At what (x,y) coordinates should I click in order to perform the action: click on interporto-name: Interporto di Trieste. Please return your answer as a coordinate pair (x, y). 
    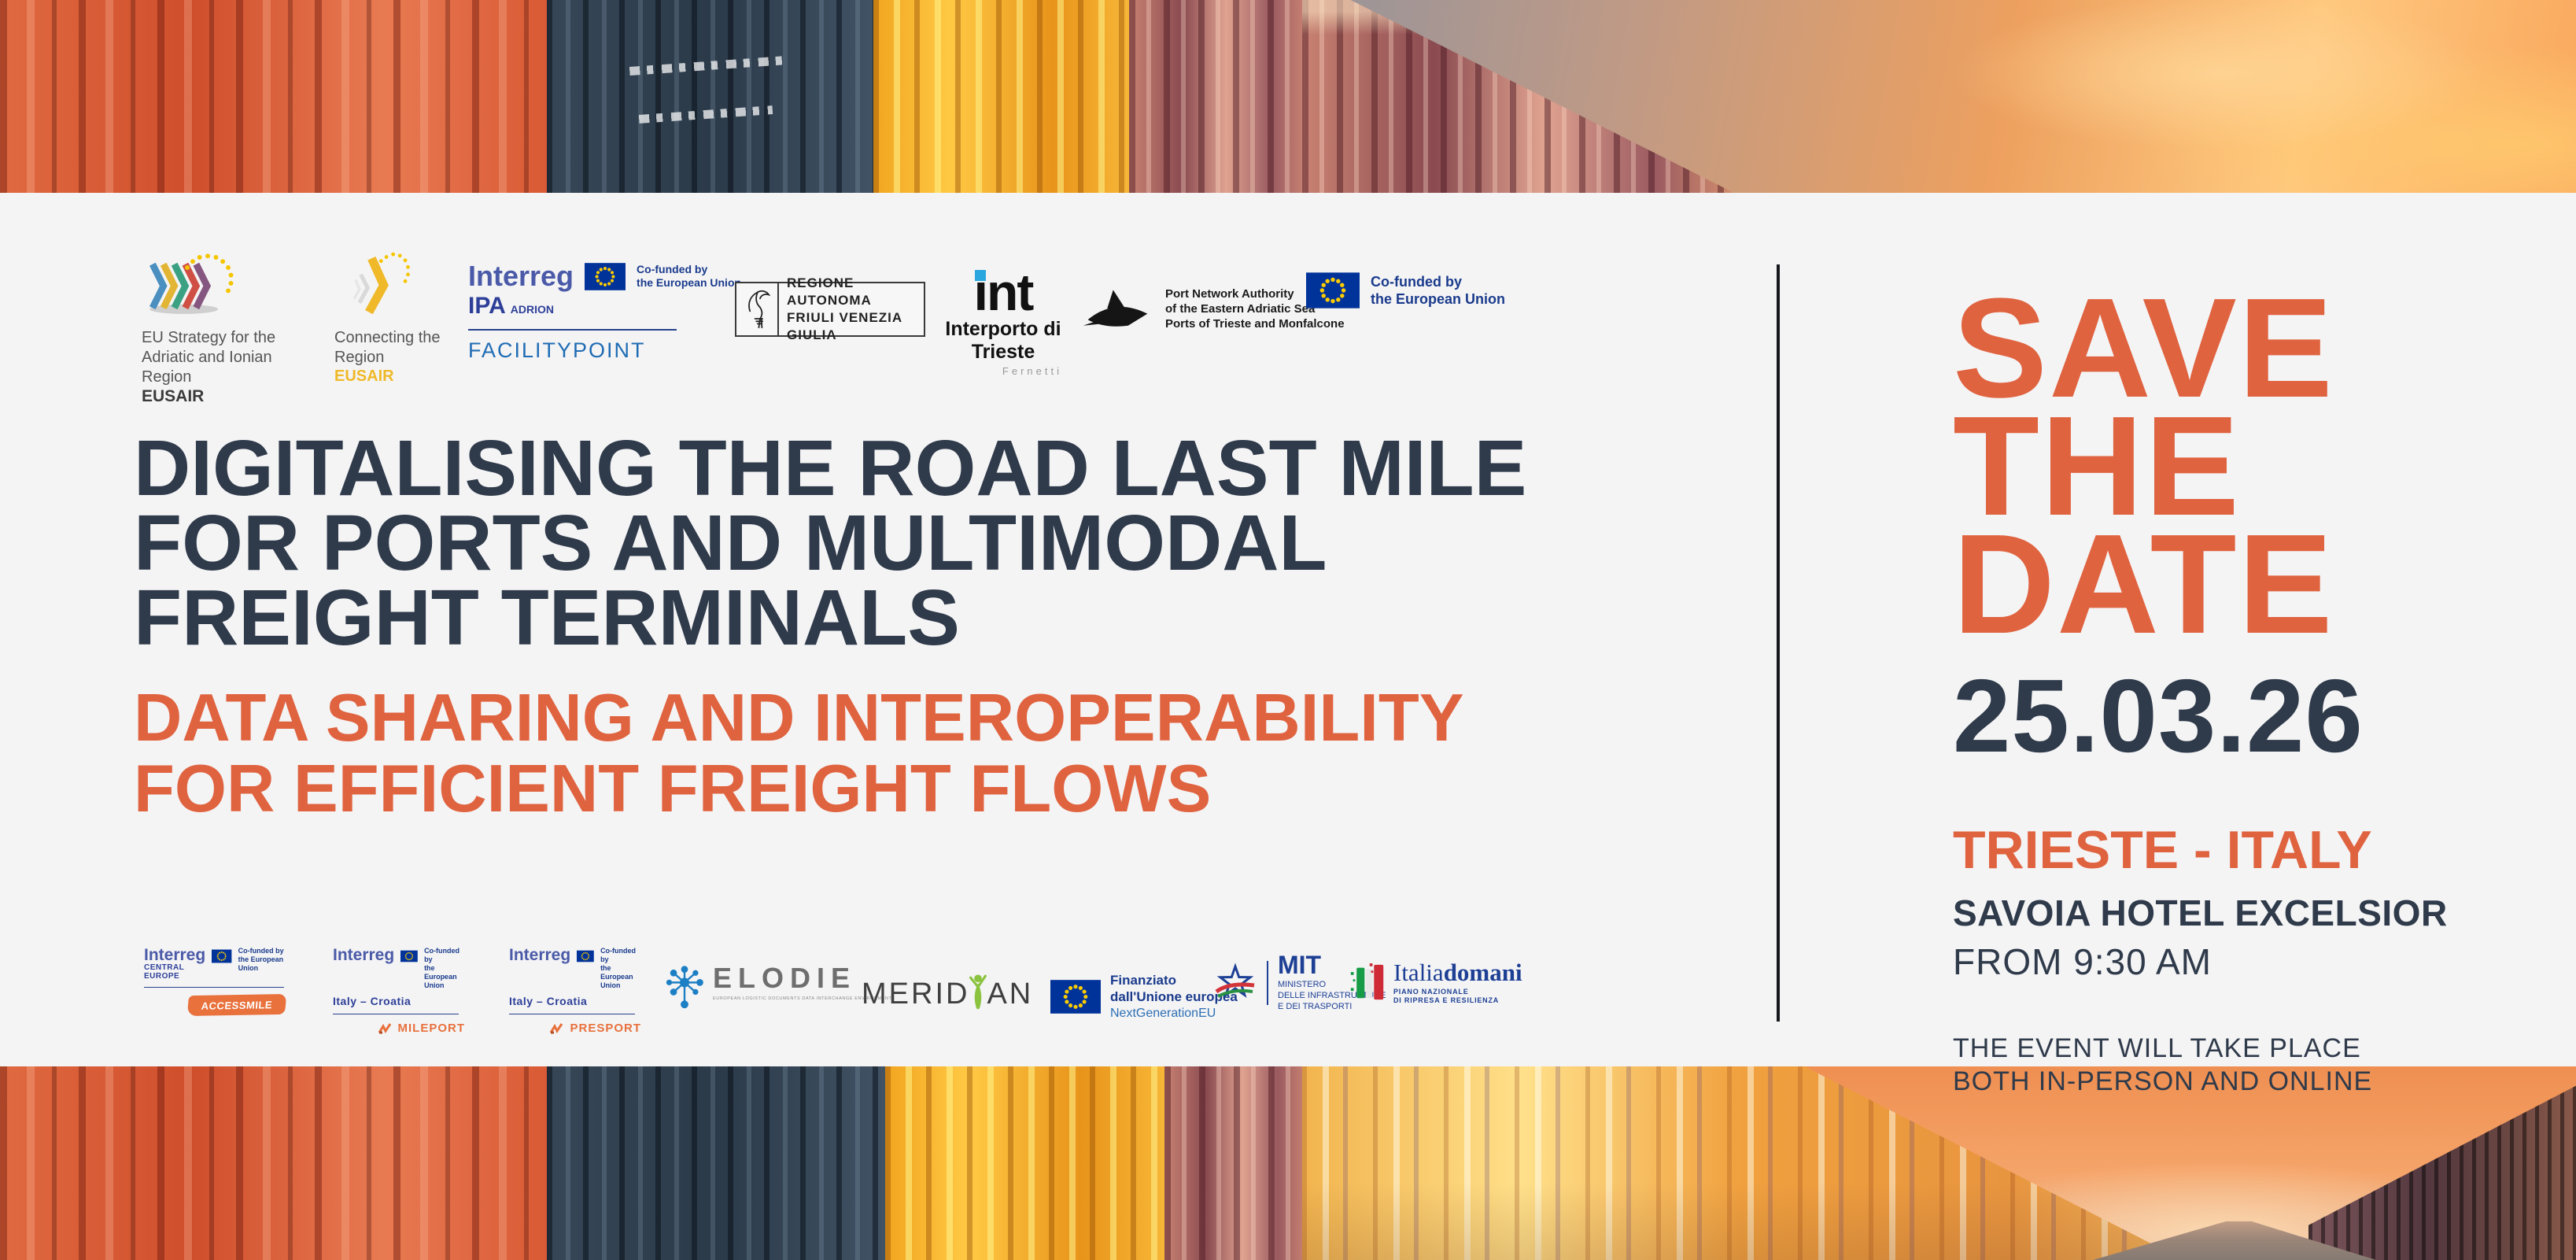
    Looking at the image, I should click on (1003, 340).